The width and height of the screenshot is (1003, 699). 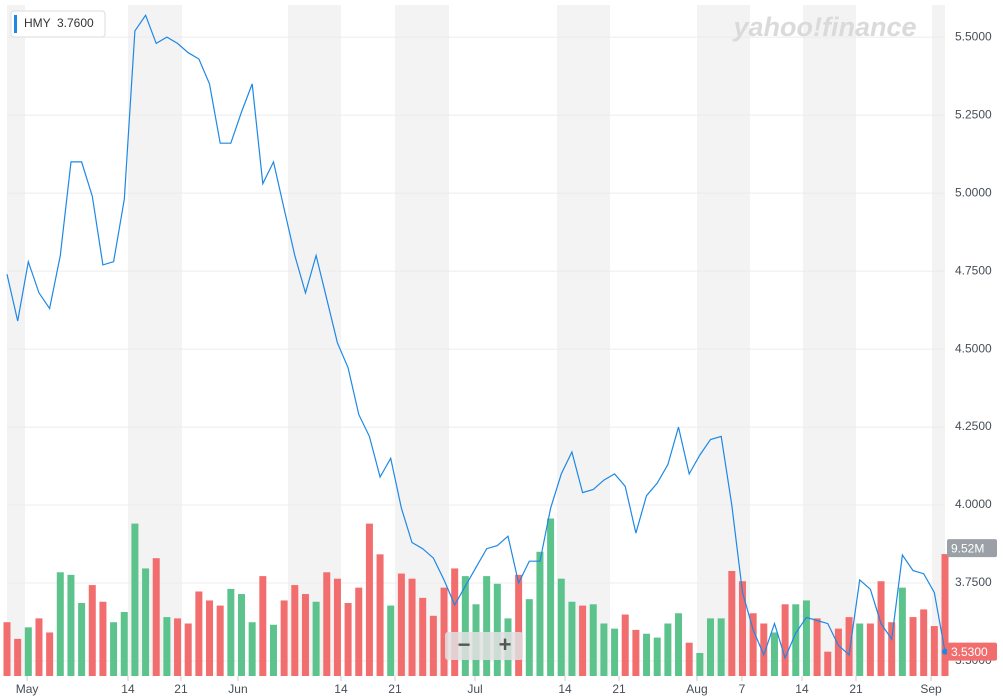 I want to click on volume-badge, so click(x=972, y=548).